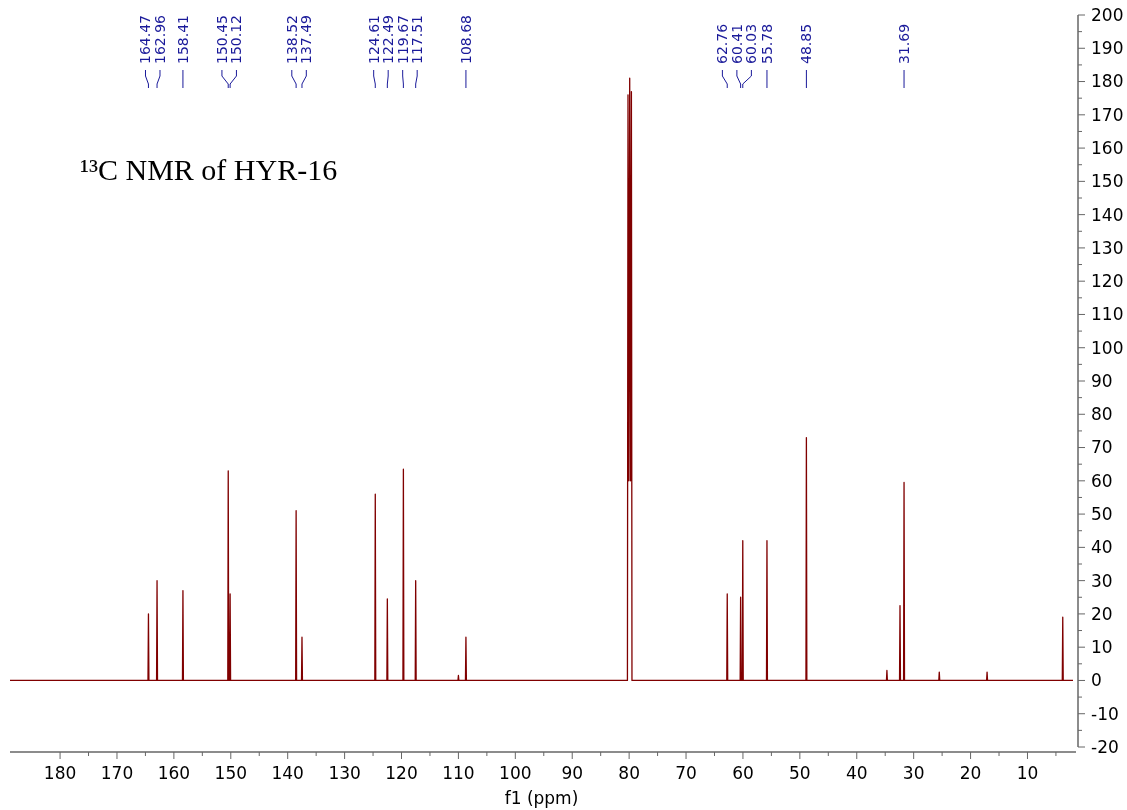  I want to click on y-tick-label: 70, so click(1102, 447).